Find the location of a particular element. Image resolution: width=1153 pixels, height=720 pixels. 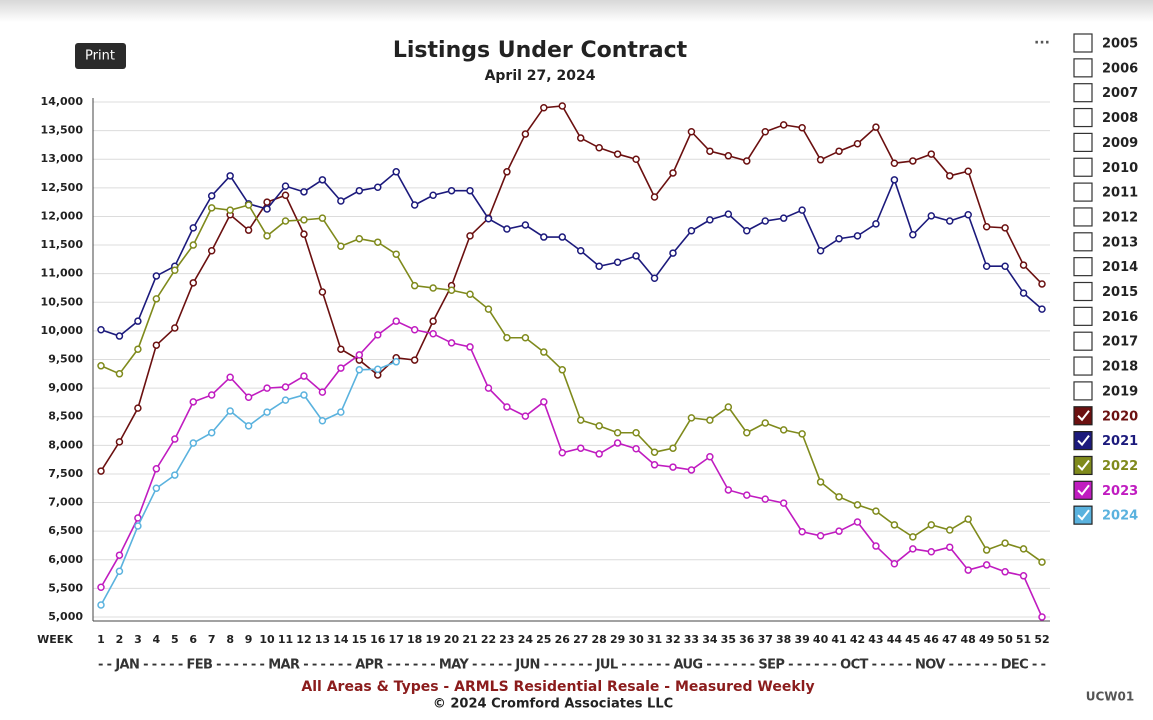

x-tick-label: 42 is located at coordinates (857, 639).